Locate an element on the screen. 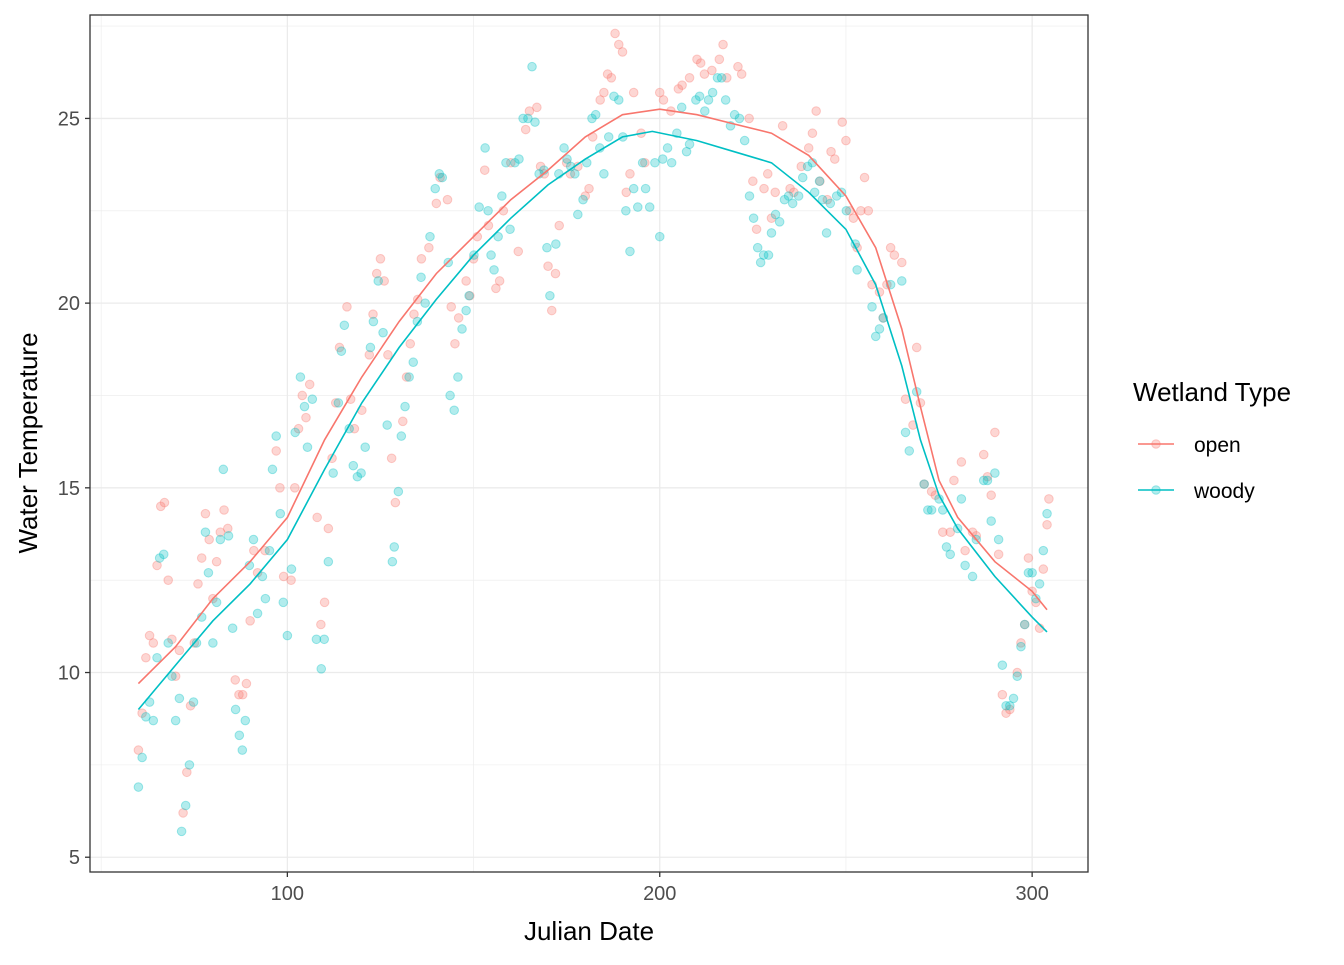 The height and width of the screenshot is (965, 1344). legend: Wetland Type open woody is located at coordinates (1212, 440).